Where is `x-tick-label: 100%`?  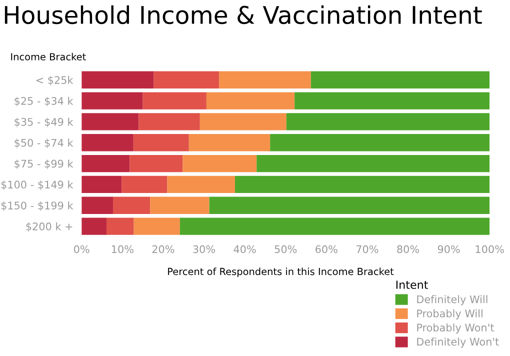
x-tick-label: 100% is located at coordinates (490, 249).